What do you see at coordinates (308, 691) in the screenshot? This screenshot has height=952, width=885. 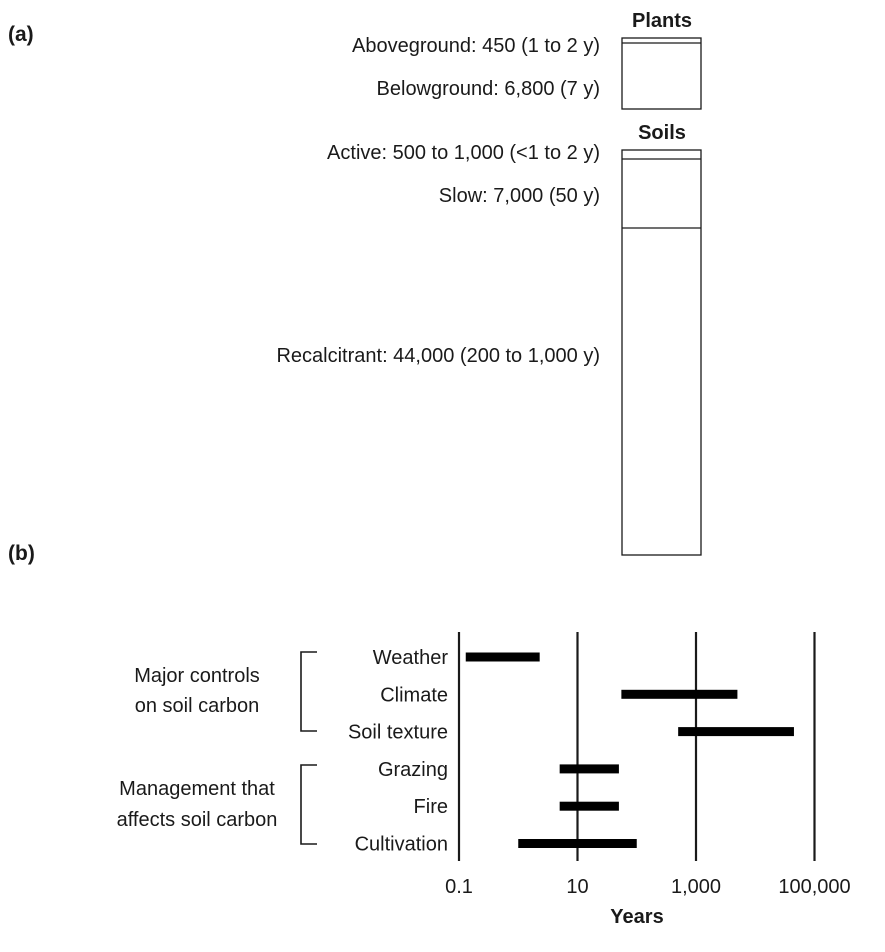 I see `bracket-major-controls` at bounding box center [308, 691].